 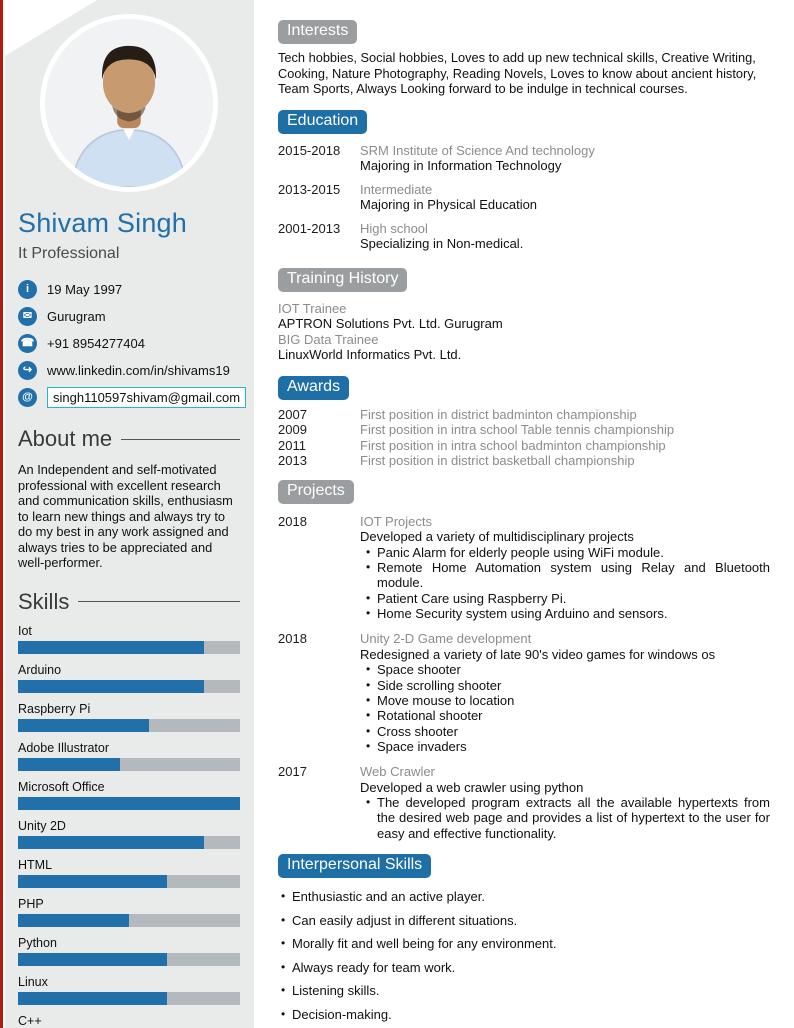 What do you see at coordinates (33, 981) in the screenshot?
I see `skill-label: Linux` at bounding box center [33, 981].